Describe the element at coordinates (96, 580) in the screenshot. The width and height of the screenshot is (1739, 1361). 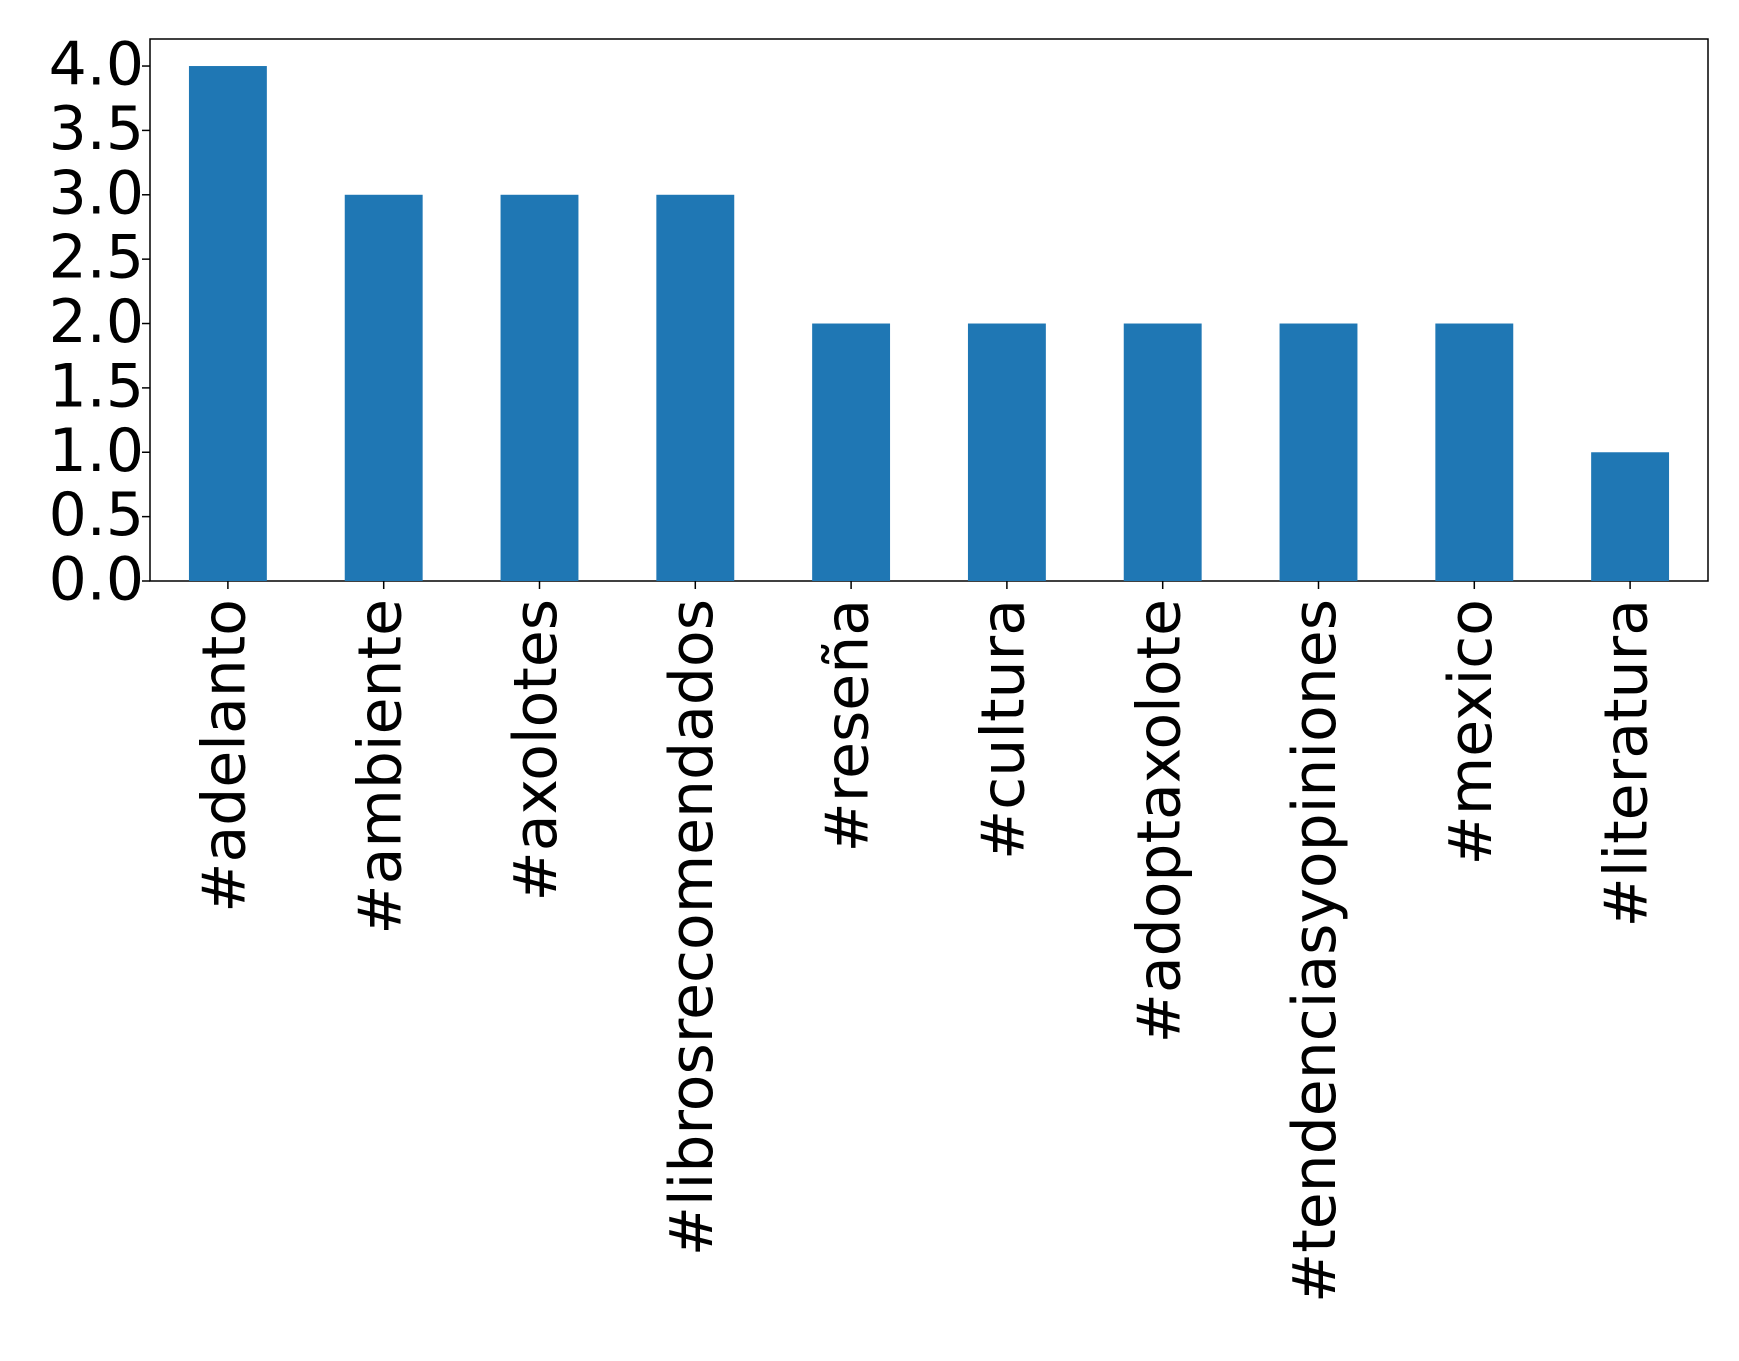
I see `y-tick-label: 0.0` at that location.